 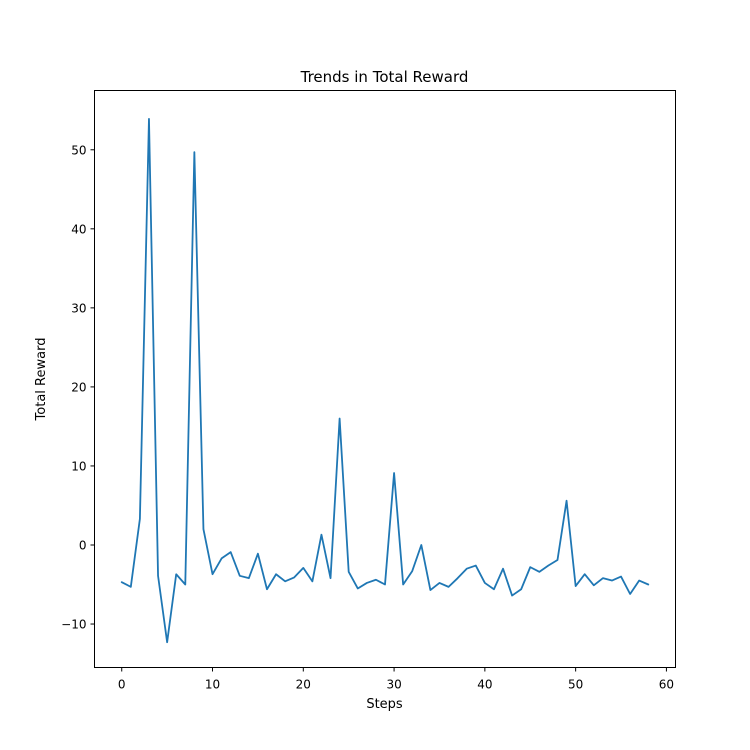 I want to click on y-tick-label: 50, so click(x=78, y=150).